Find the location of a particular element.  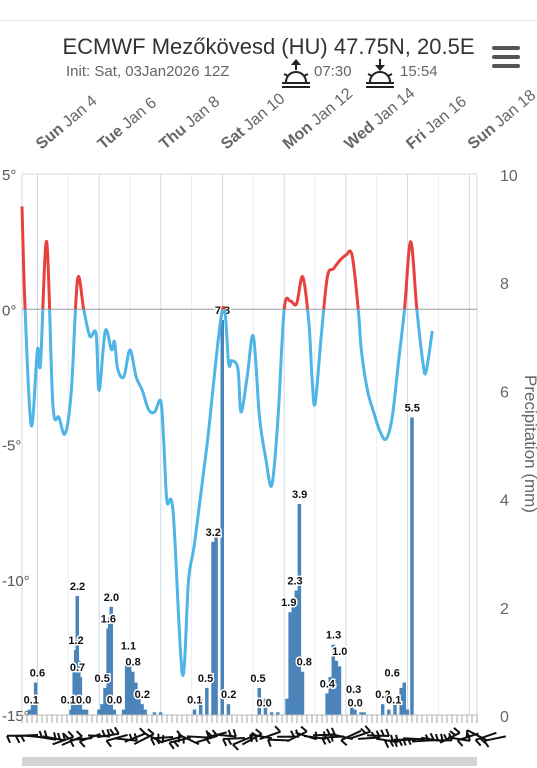

temperature-tick-label: 0° is located at coordinates (9, 310).